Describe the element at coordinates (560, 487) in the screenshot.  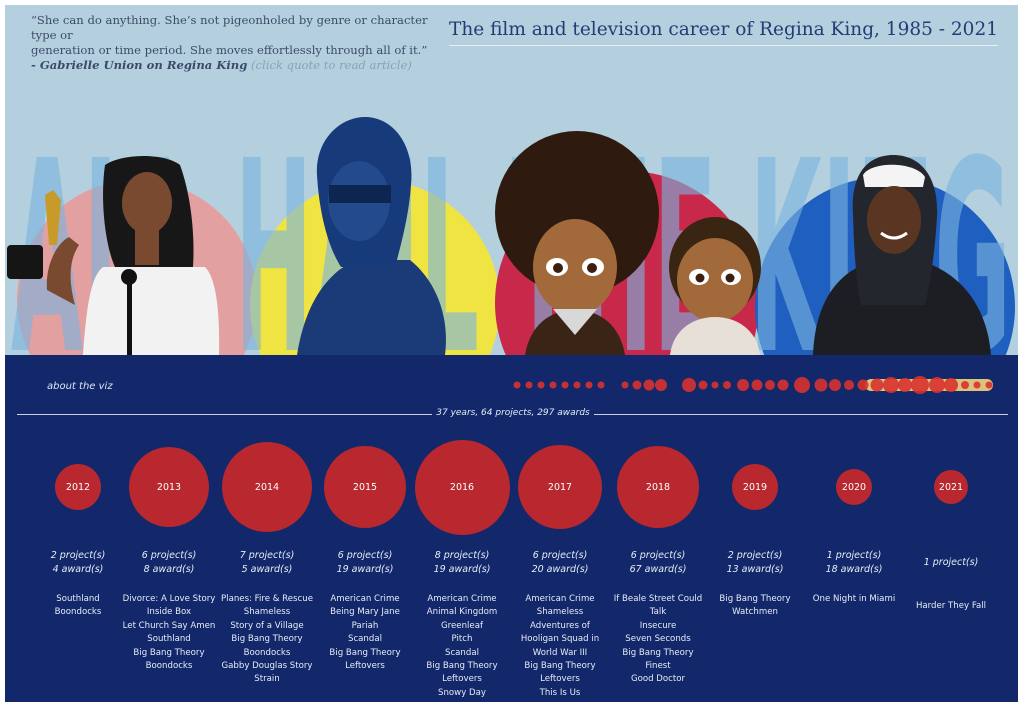
I see `year-bubble-2017: 2017` at that location.